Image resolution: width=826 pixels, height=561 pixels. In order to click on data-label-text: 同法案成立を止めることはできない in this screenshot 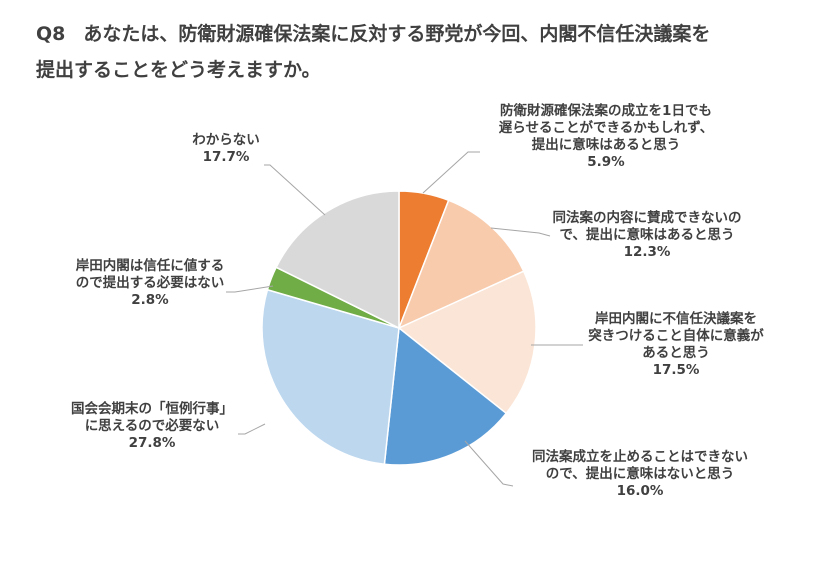, I will do `click(640, 456)`.